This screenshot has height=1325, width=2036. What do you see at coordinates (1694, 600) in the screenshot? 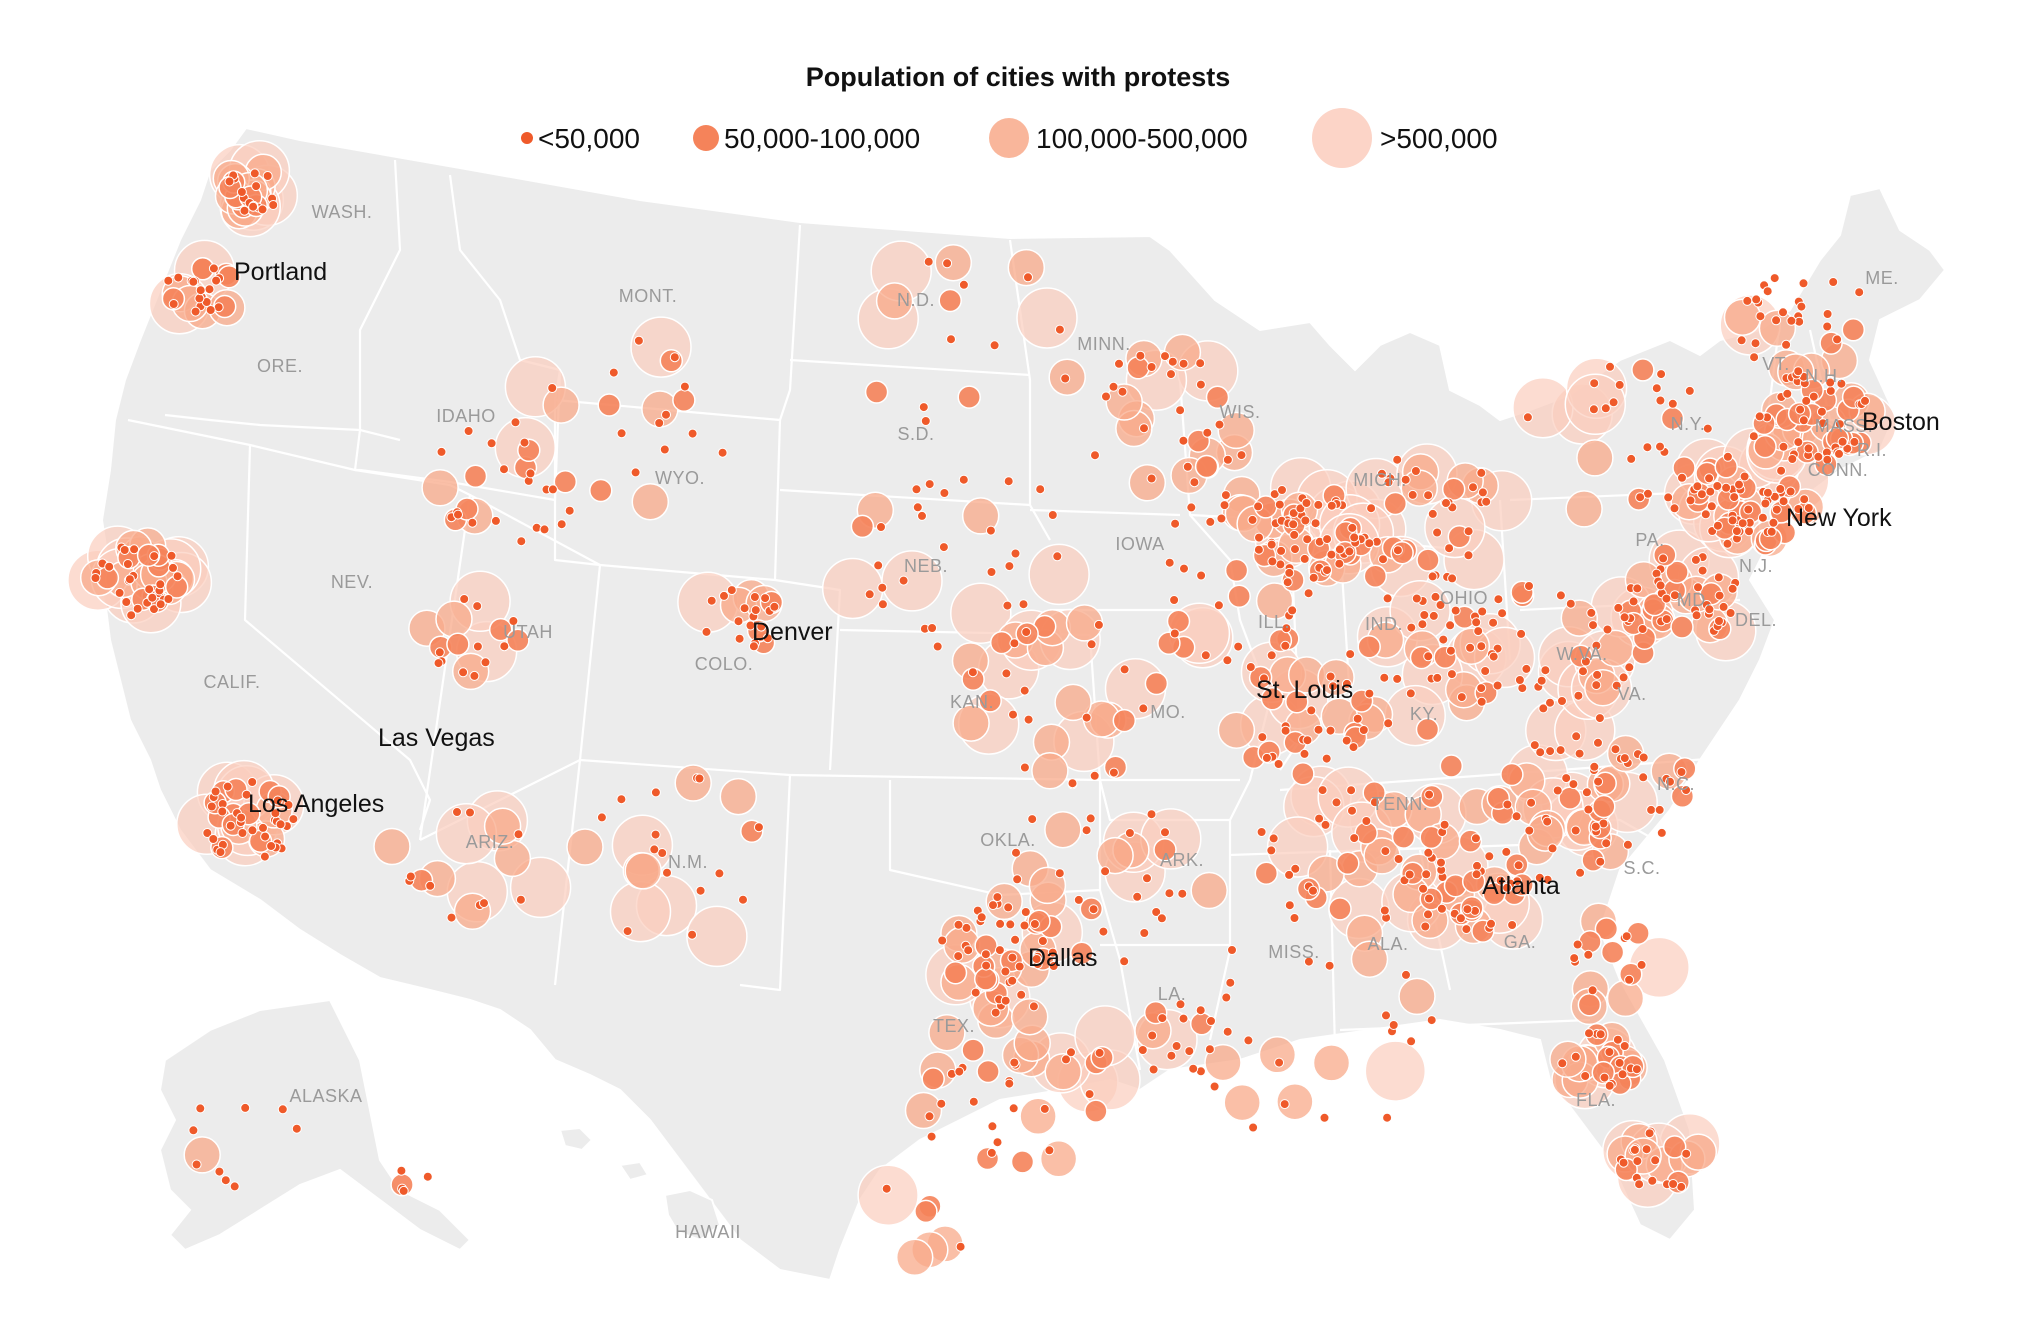
I see `state-label: MD.` at bounding box center [1694, 600].